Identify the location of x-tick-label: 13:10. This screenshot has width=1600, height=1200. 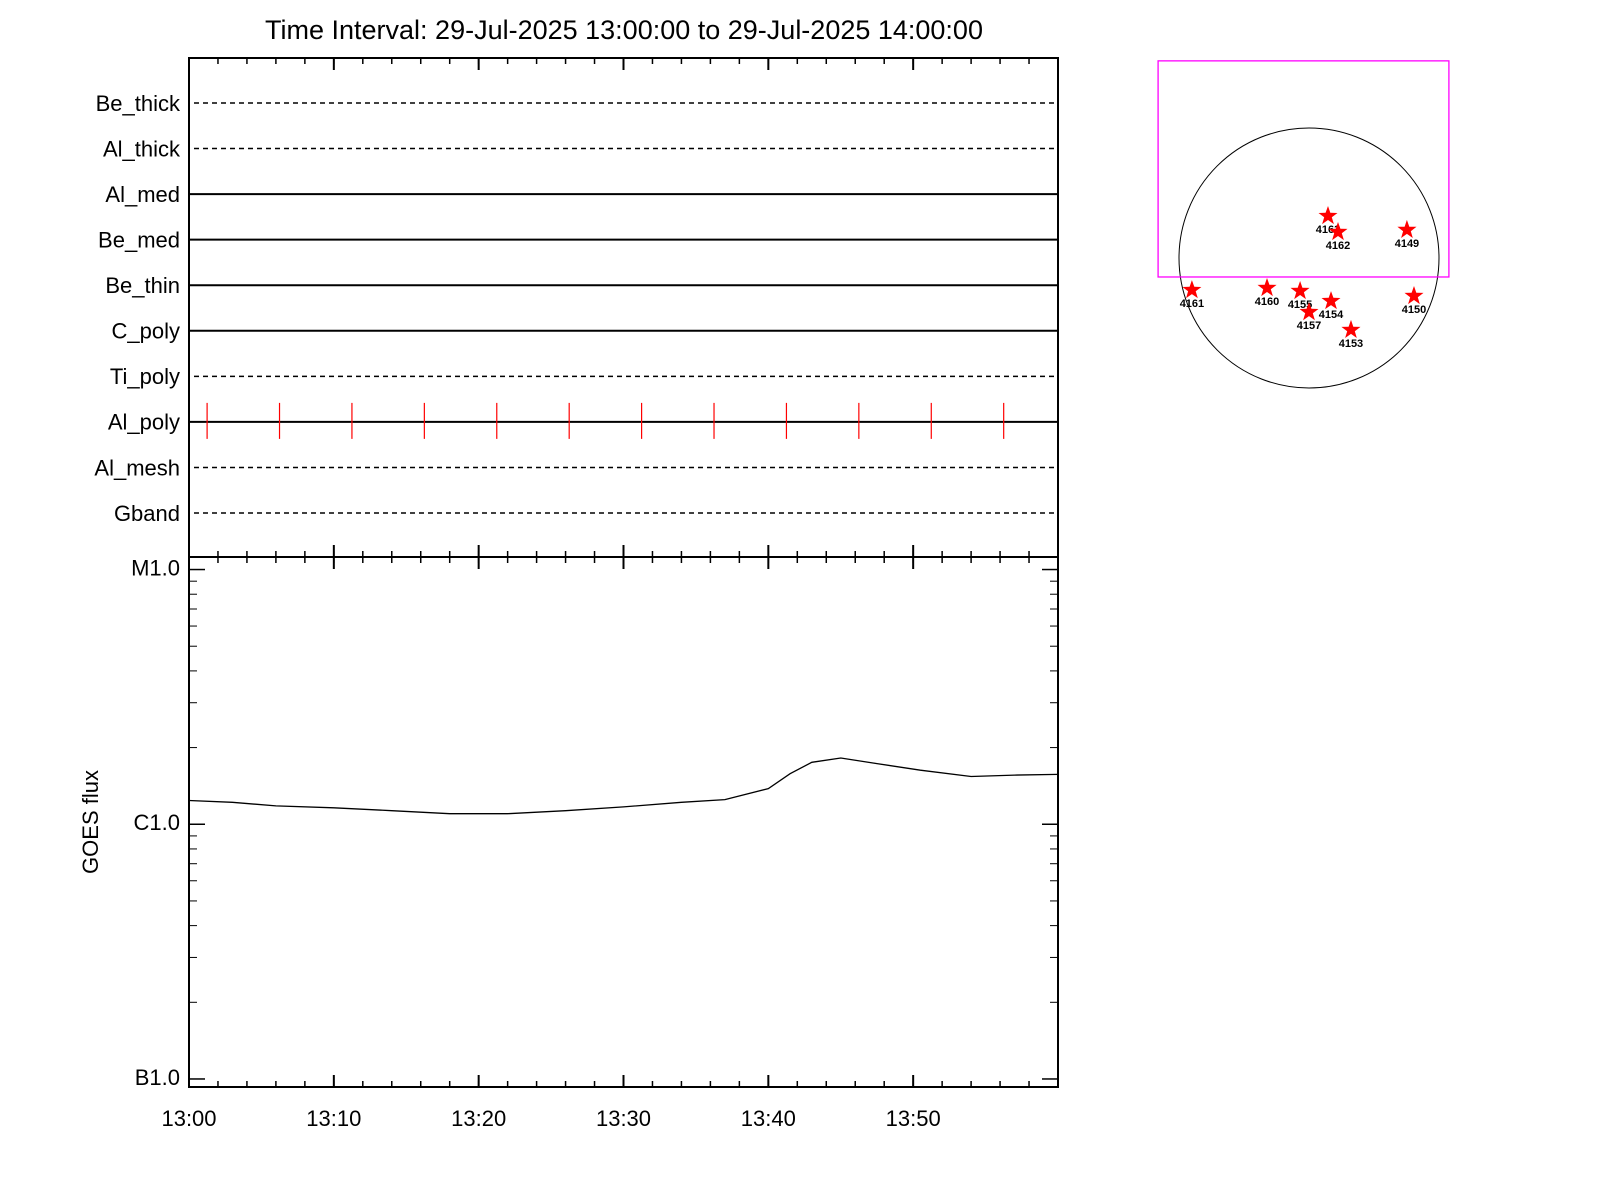
(333, 1118).